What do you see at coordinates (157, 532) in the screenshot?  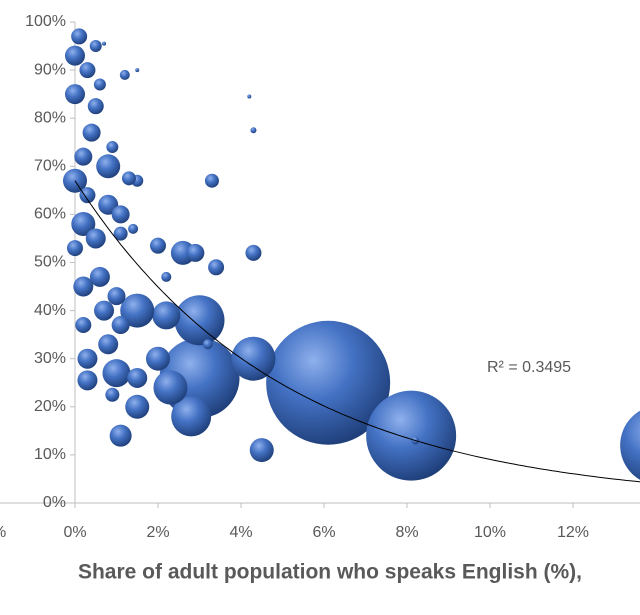 I see `x-tick-label: 2%` at bounding box center [157, 532].